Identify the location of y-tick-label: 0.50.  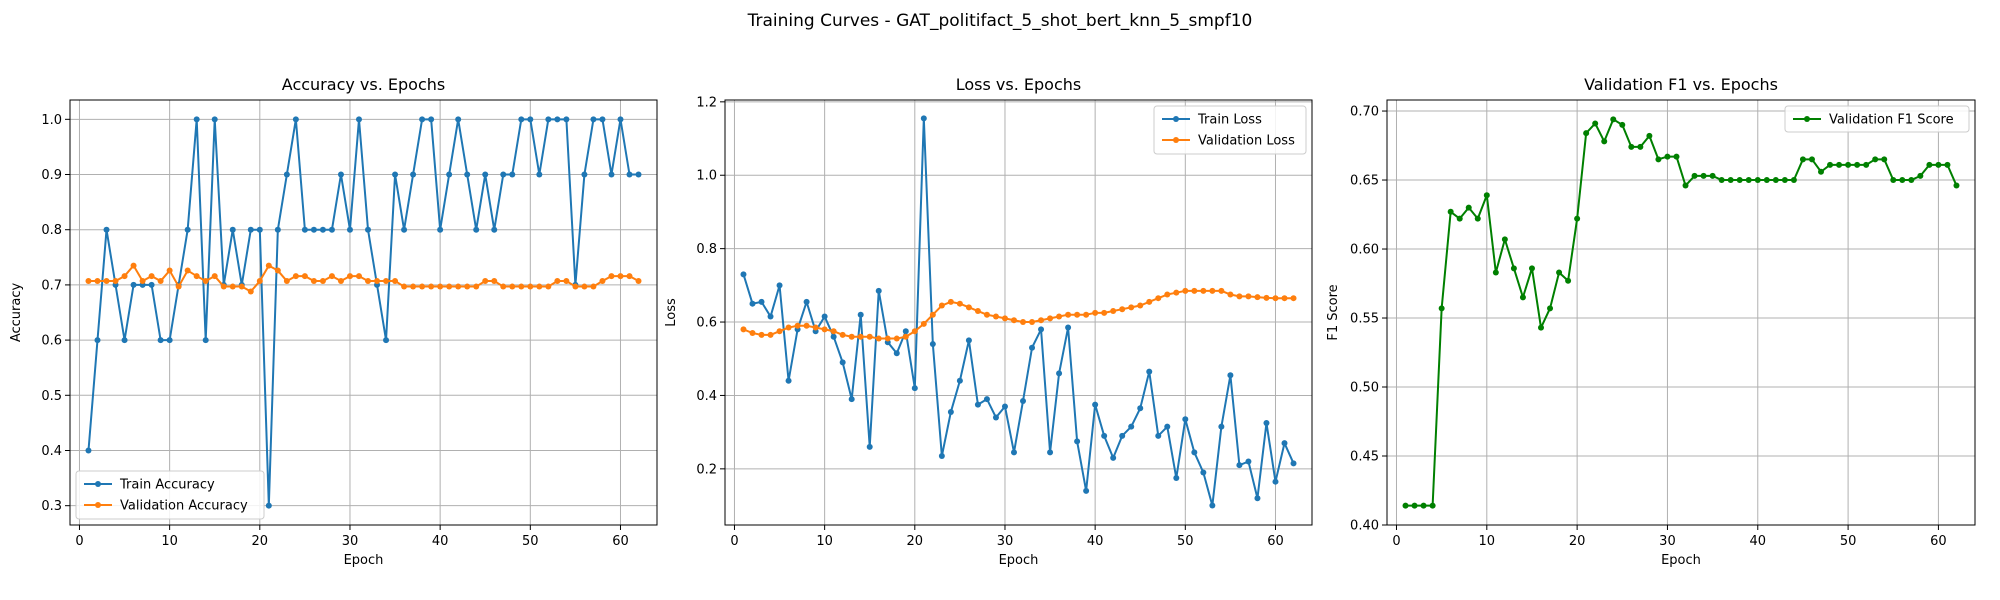
(1364, 388).